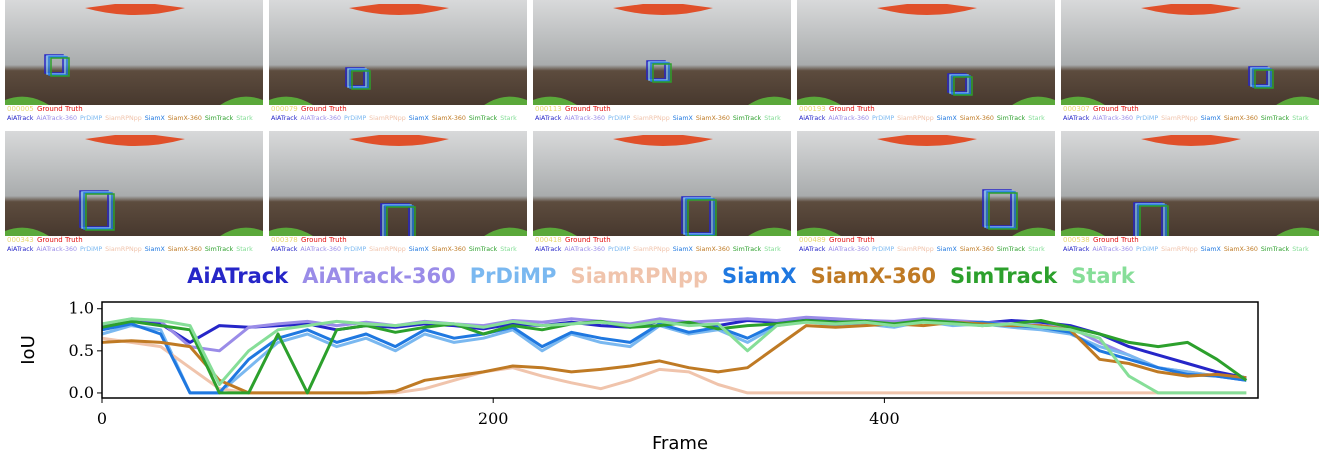  What do you see at coordinates (81, 392) in the screenshot?
I see `y-tick-label: 0.0` at bounding box center [81, 392].